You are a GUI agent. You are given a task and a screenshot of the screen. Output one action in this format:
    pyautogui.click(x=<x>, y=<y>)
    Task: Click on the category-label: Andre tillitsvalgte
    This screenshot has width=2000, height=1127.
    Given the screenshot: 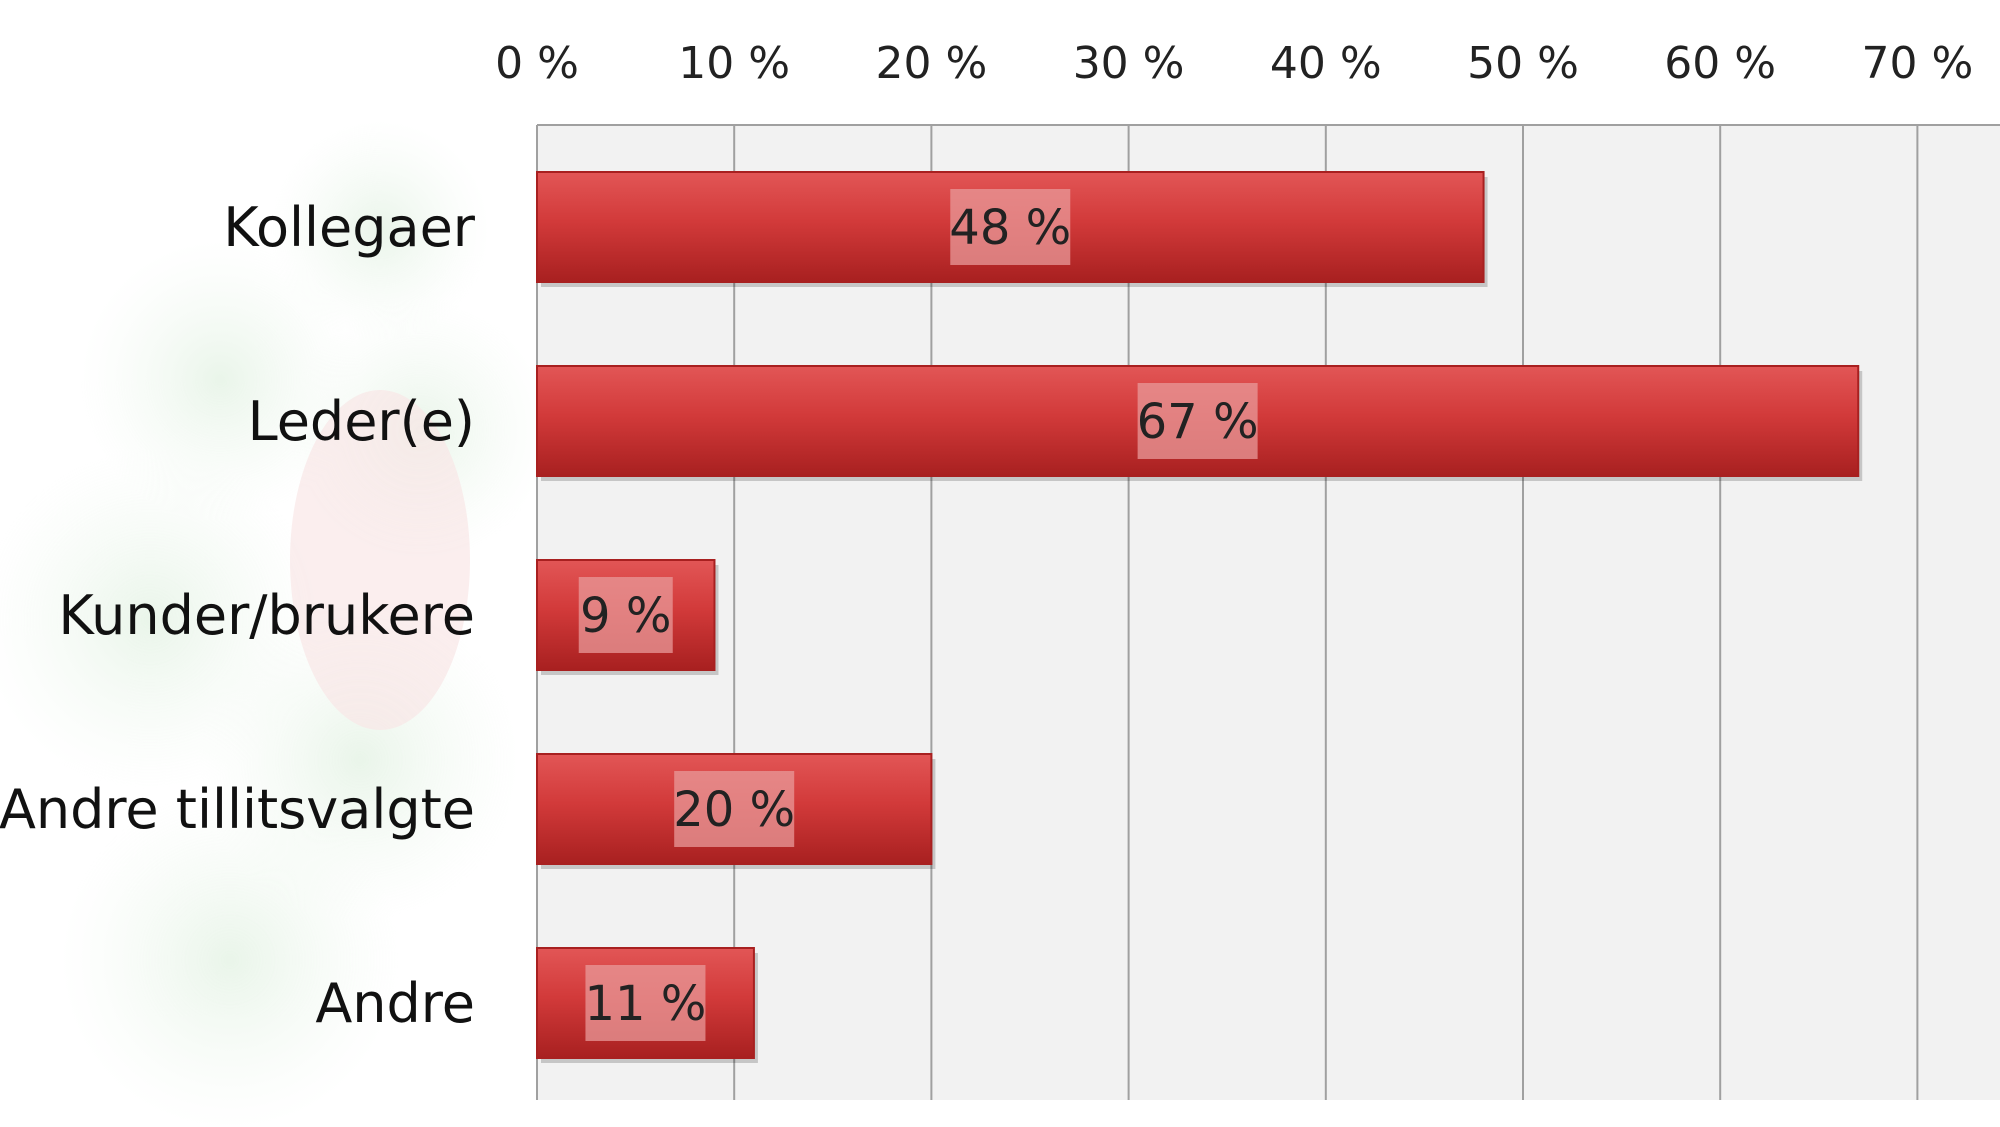 What is the action you would take?
    pyautogui.click(x=237, y=809)
    